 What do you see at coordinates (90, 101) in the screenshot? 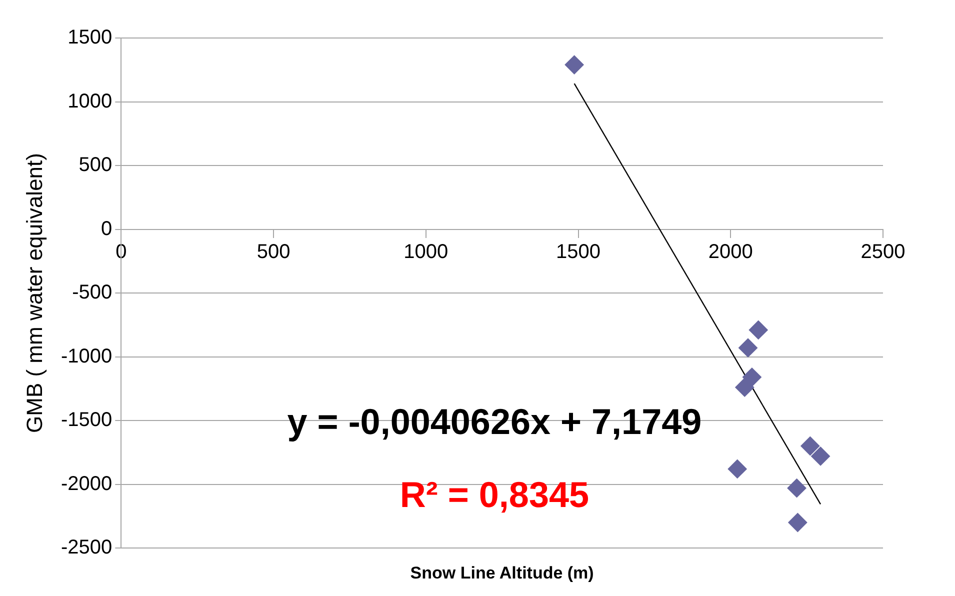
I see `y-tick-label: 1000` at bounding box center [90, 101].